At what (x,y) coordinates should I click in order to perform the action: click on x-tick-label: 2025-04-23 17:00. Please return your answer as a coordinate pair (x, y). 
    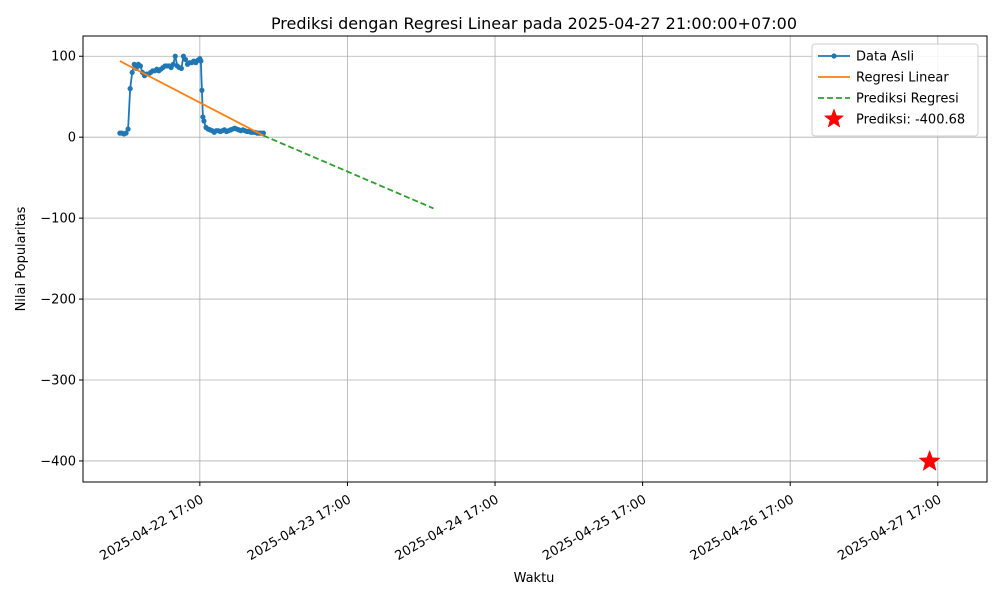
    Looking at the image, I should click on (299, 528).